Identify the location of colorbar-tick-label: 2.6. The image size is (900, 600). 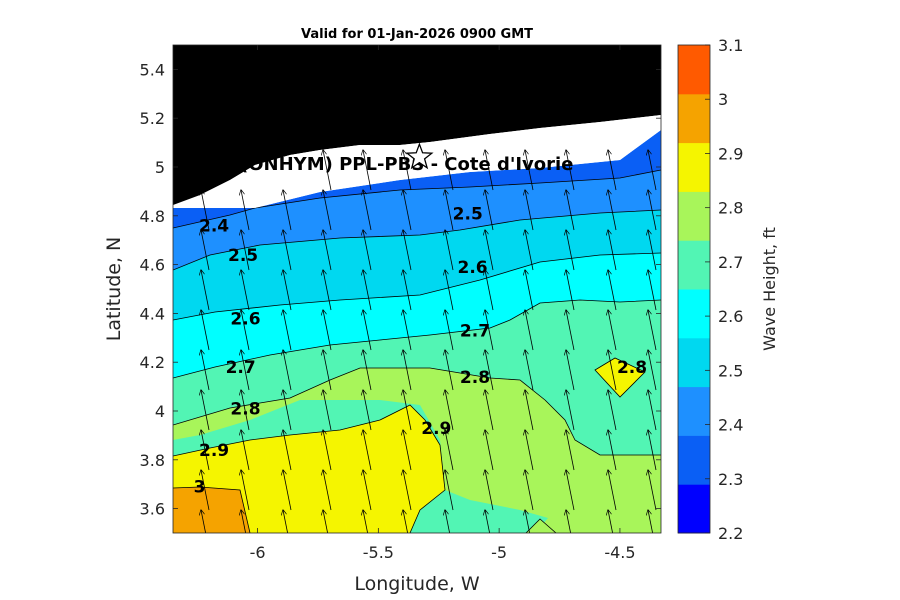
(730, 316).